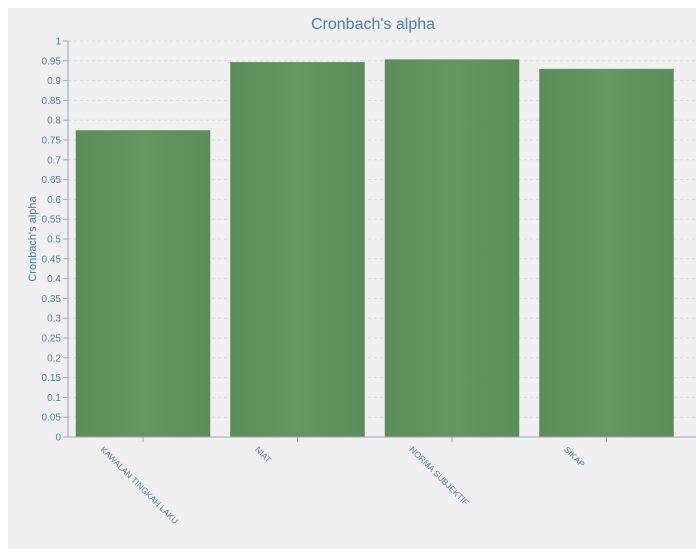  What do you see at coordinates (54, 200) in the screenshot?
I see `y-tick-label: 0.6` at bounding box center [54, 200].